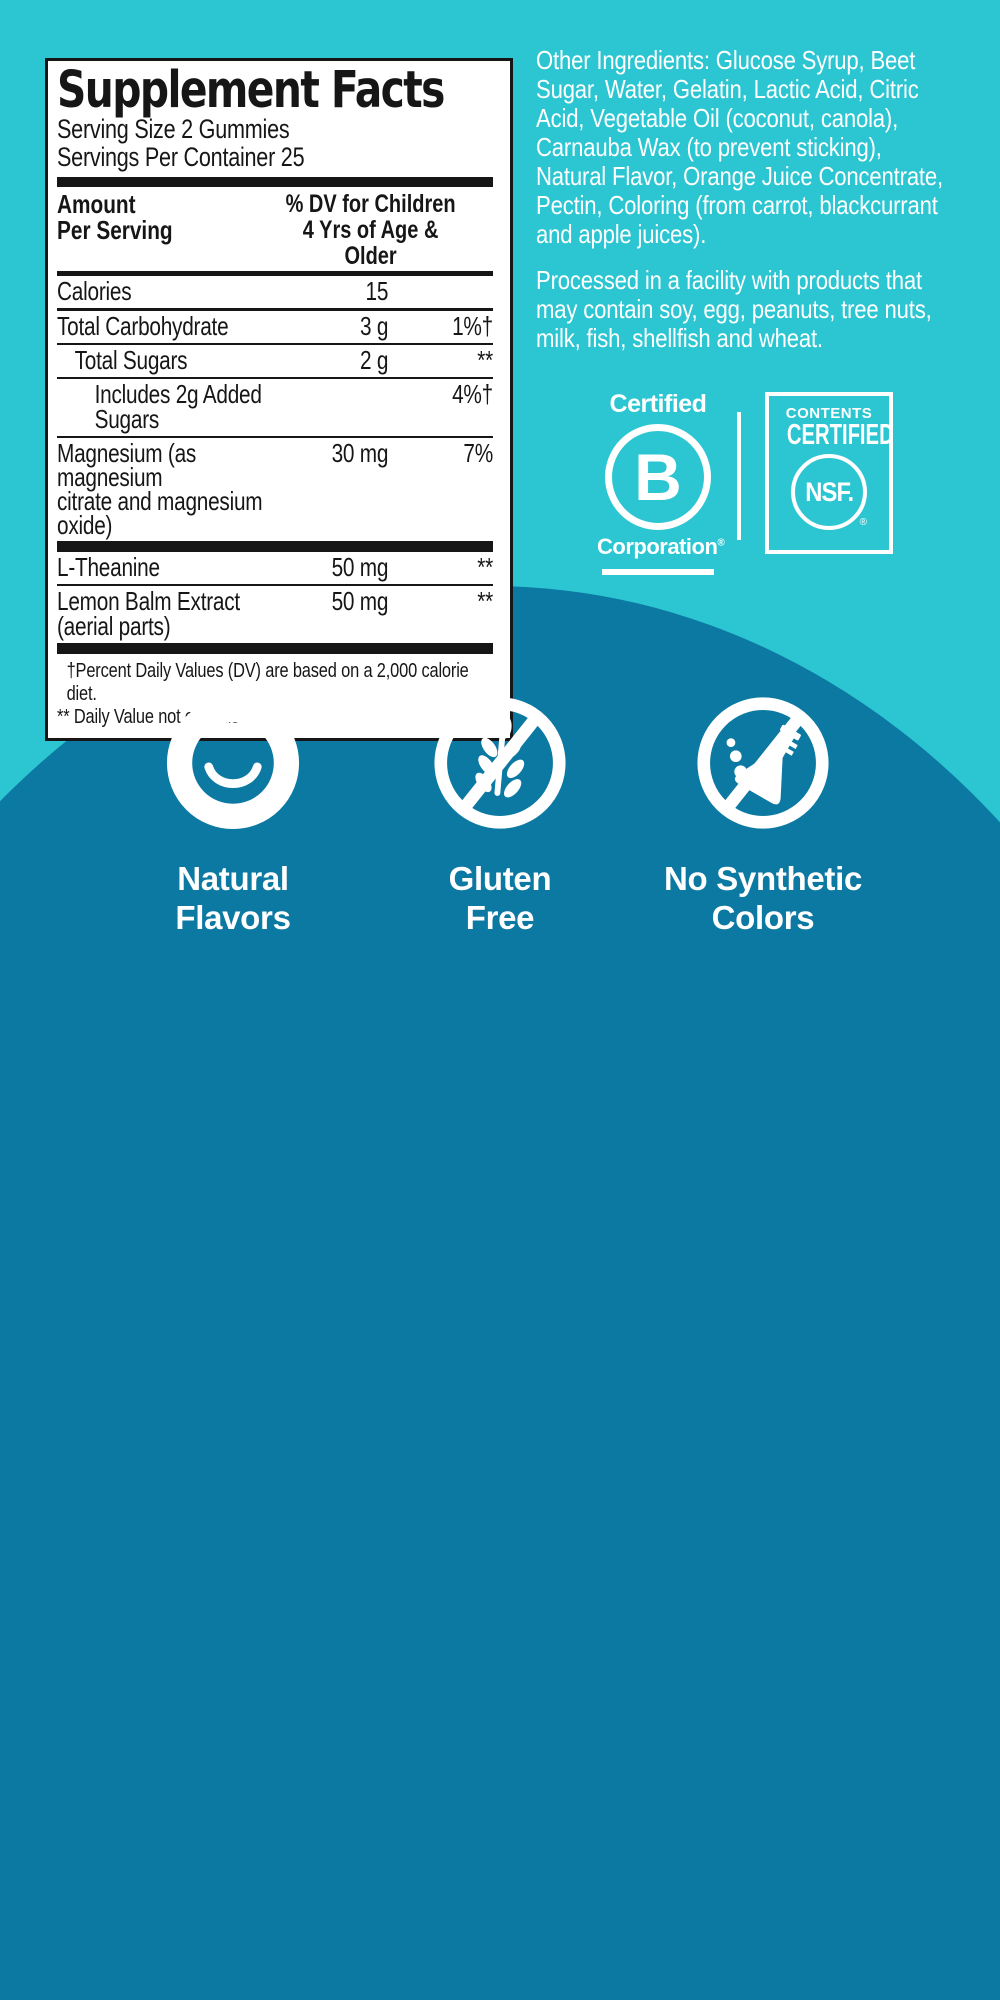 Image resolution: width=1000 pixels, height=2000 pixels. What do you see at coordinates (472, 326) in the screenshot?
I see `nutrient-dv: 1%†` at bounding box center [472, 326].